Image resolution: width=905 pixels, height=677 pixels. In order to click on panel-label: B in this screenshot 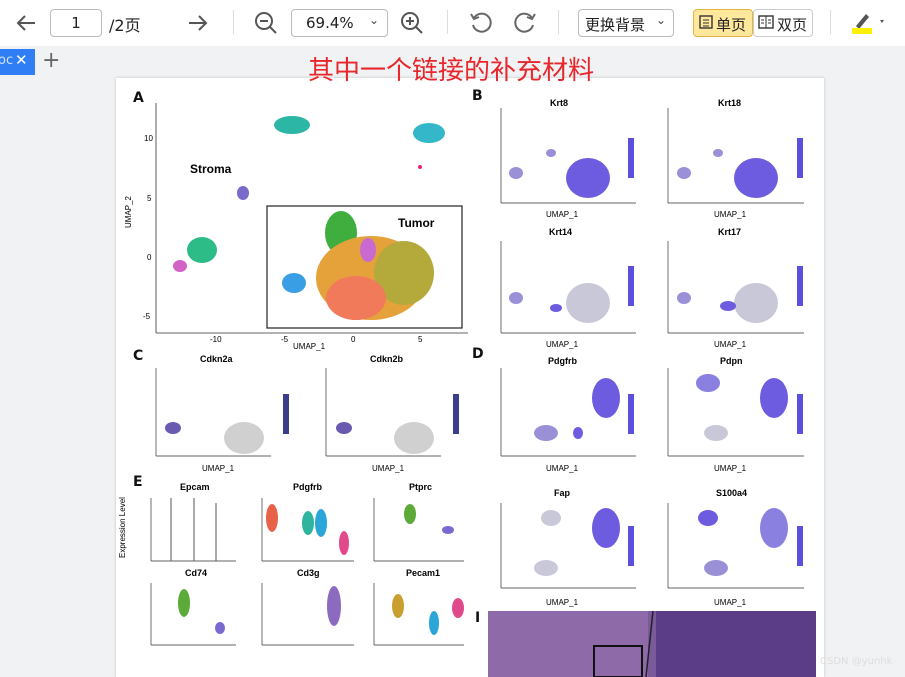, I will do `click(477, 96)`.